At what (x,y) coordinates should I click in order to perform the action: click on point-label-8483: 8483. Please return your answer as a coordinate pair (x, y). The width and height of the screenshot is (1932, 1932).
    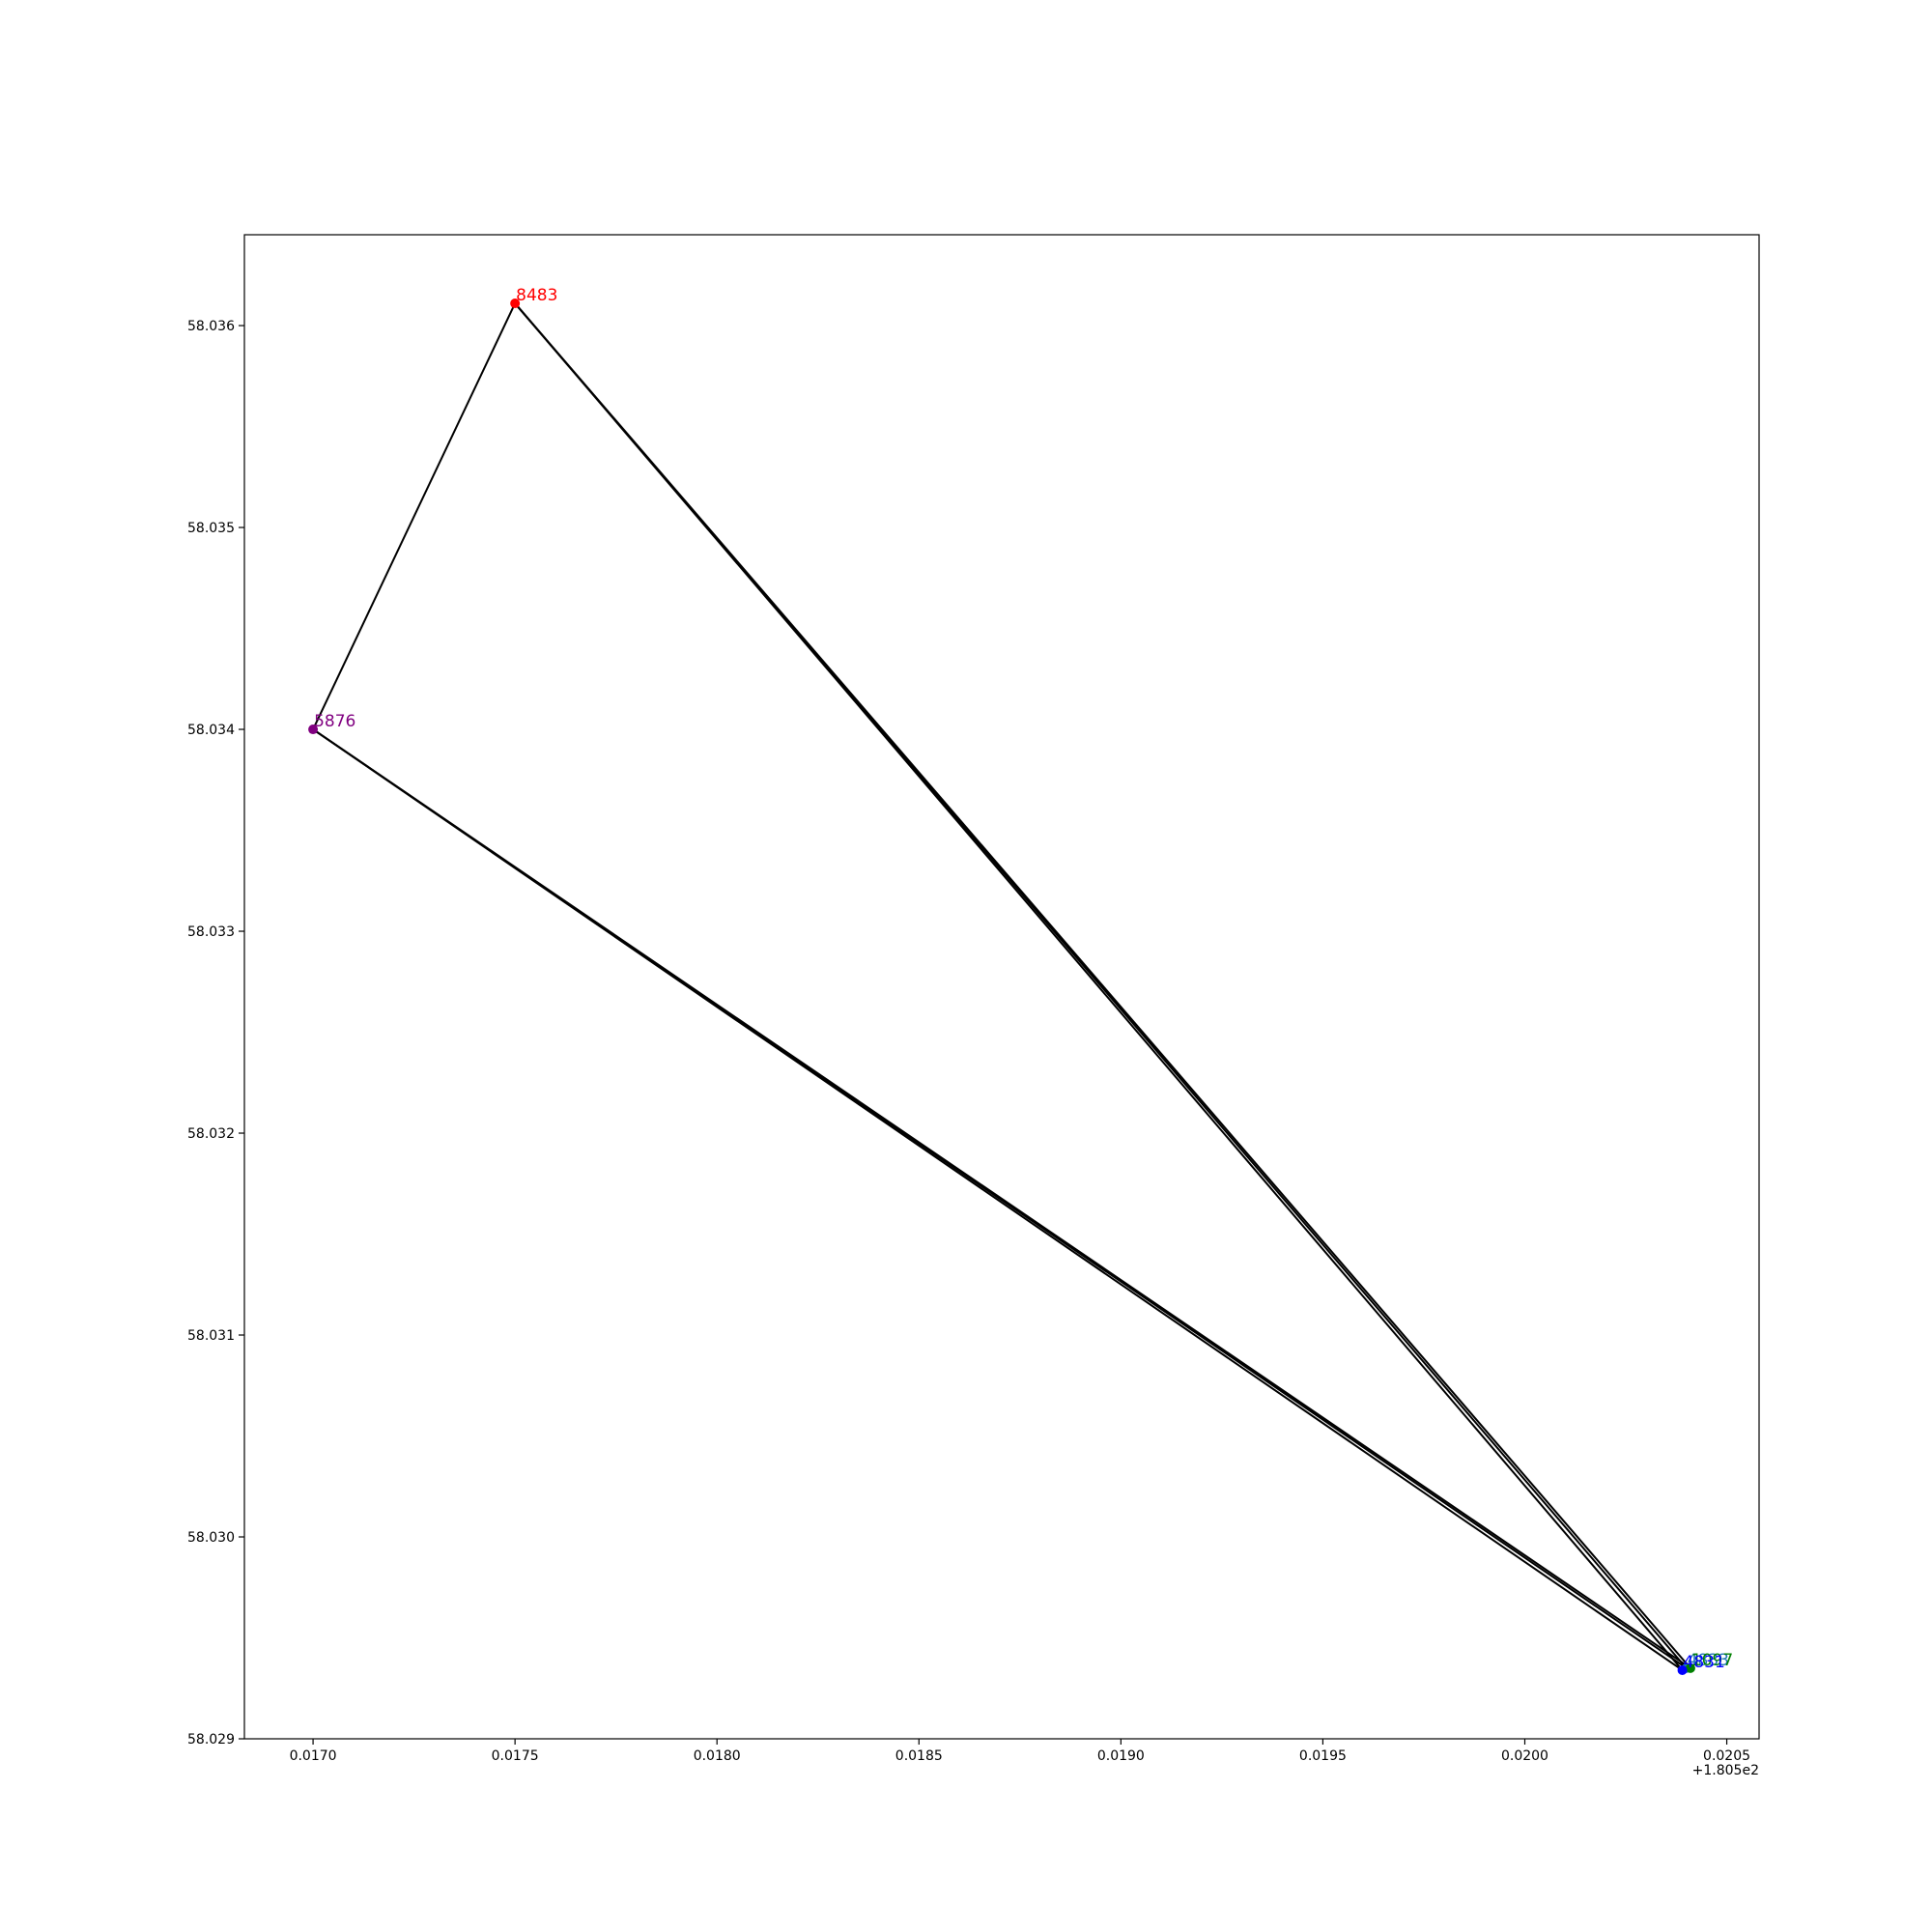
    Looking at the image, I should click on (536, 295).